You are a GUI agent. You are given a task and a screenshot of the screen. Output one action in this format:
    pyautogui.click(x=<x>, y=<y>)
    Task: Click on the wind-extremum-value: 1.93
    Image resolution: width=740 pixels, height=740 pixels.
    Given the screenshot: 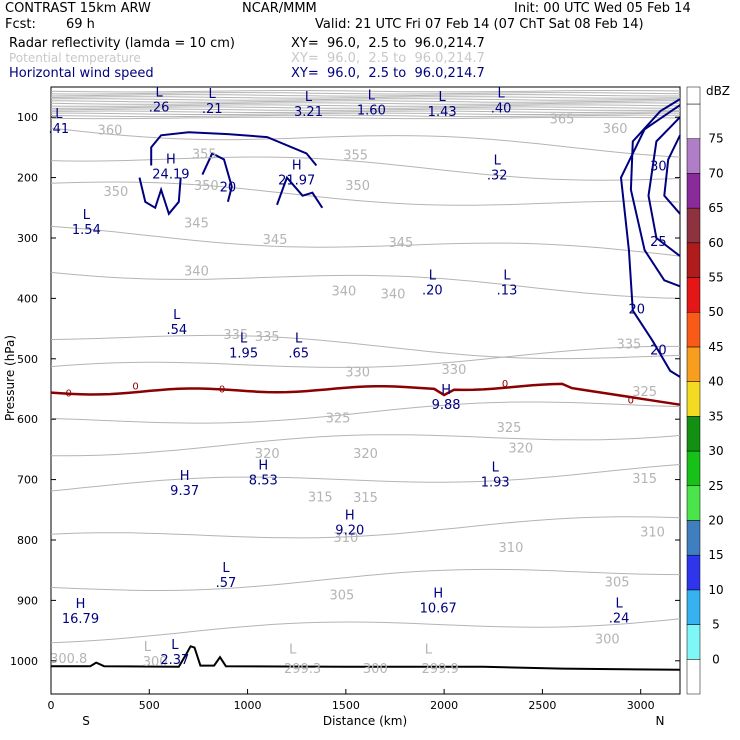 What is the action you would take?
    pyautogui.click(x=495, y=482)
    